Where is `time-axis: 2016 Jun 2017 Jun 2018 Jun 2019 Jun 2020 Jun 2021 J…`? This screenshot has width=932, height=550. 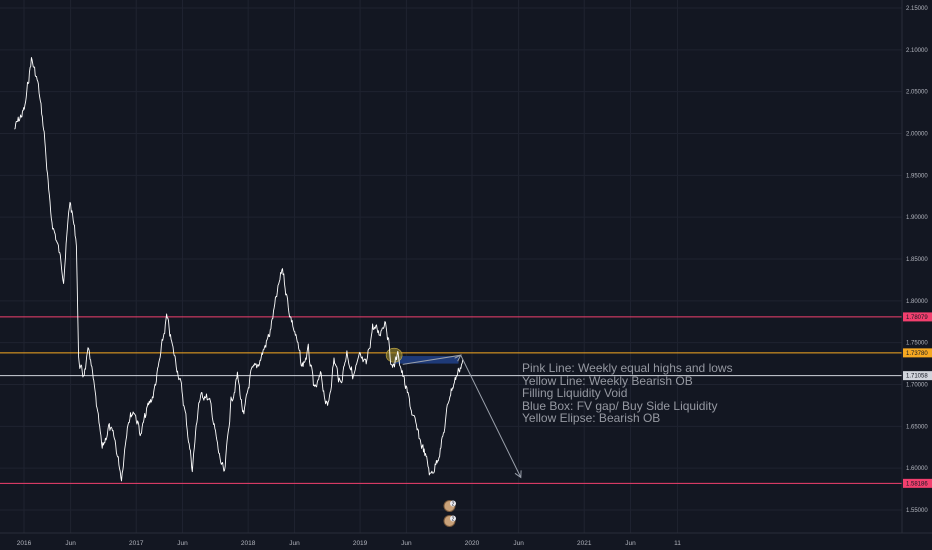
time-axis: 2016 Jun 2017 Jun 2018 Jun 2019 Jun 2020 Jun 2021 J… is located at coordinates (349, 543).